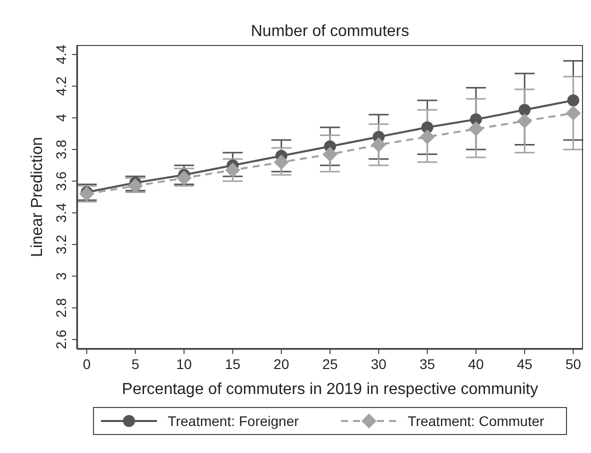 This screenshot has height=453, width=591. I want to click on chart-title: Number of commuters, so click(330, 32).